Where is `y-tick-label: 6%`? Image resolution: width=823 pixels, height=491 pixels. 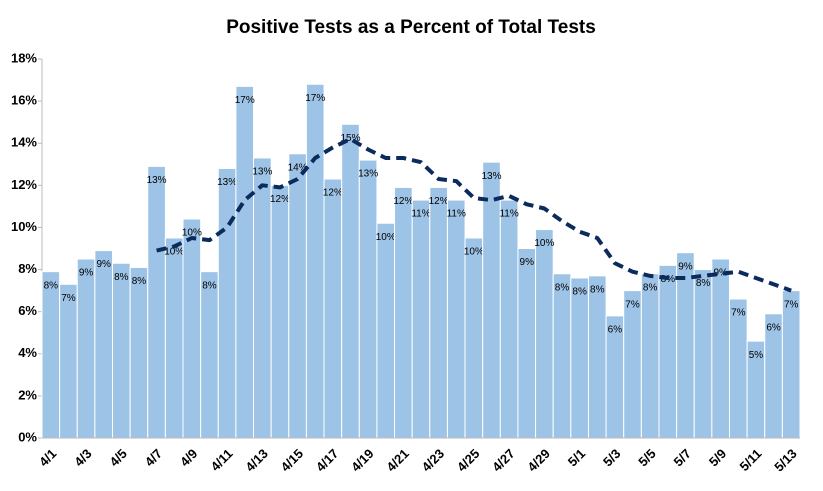 y-tick-label: 6% is located at coordinates (27, 310).